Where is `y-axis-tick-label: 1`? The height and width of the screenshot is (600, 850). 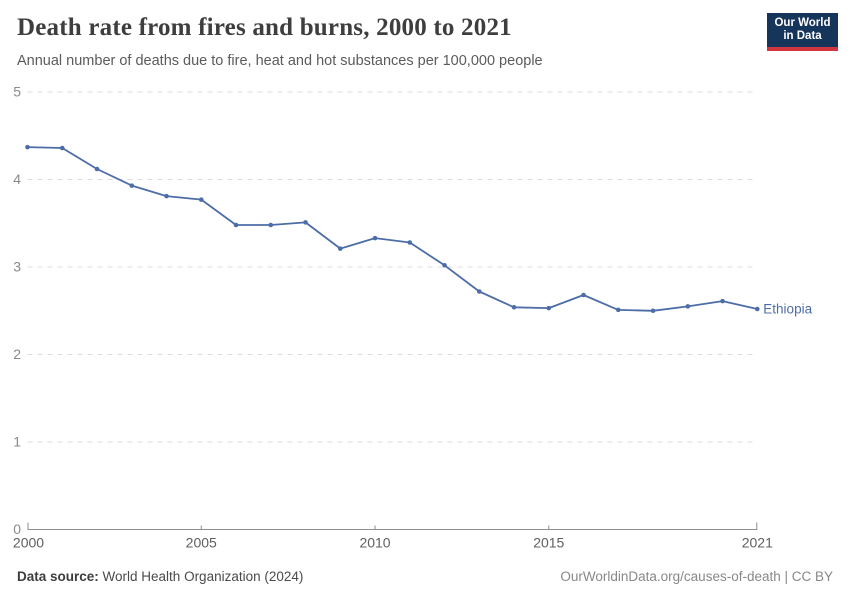
y-axis-tick-label: 1 is located at coordinates (17, 442).